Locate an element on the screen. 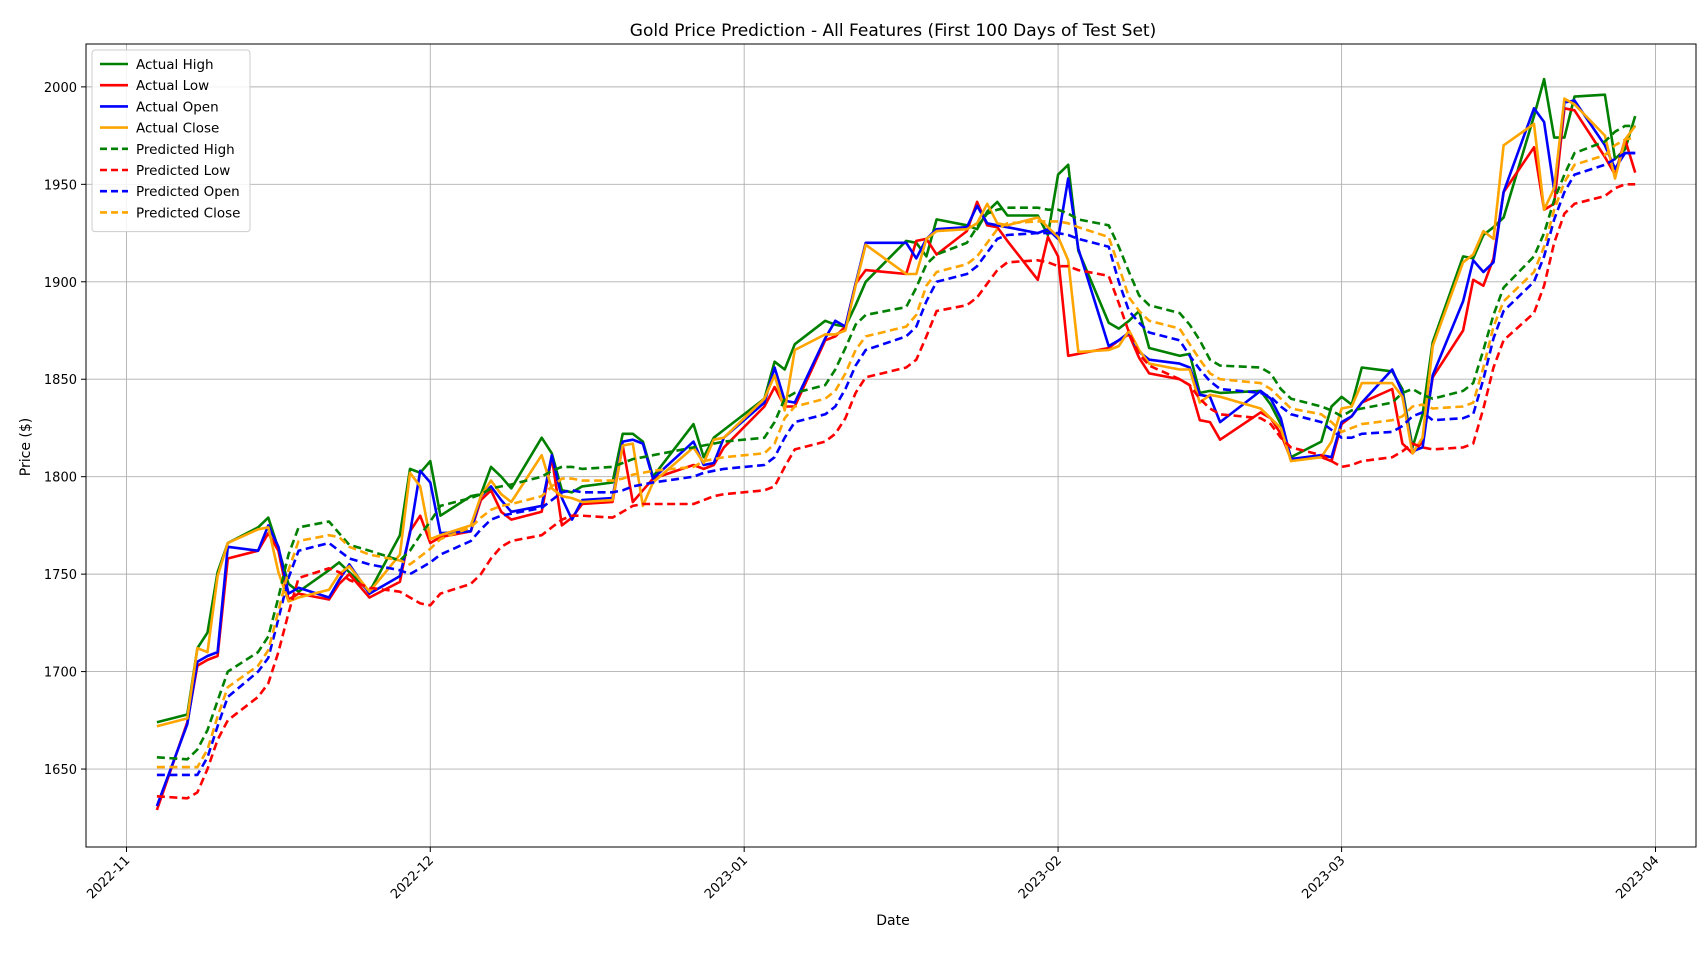 This screenshot has width=1706, height=962. x-axis-label: Date is located at coordinates (892, 921).